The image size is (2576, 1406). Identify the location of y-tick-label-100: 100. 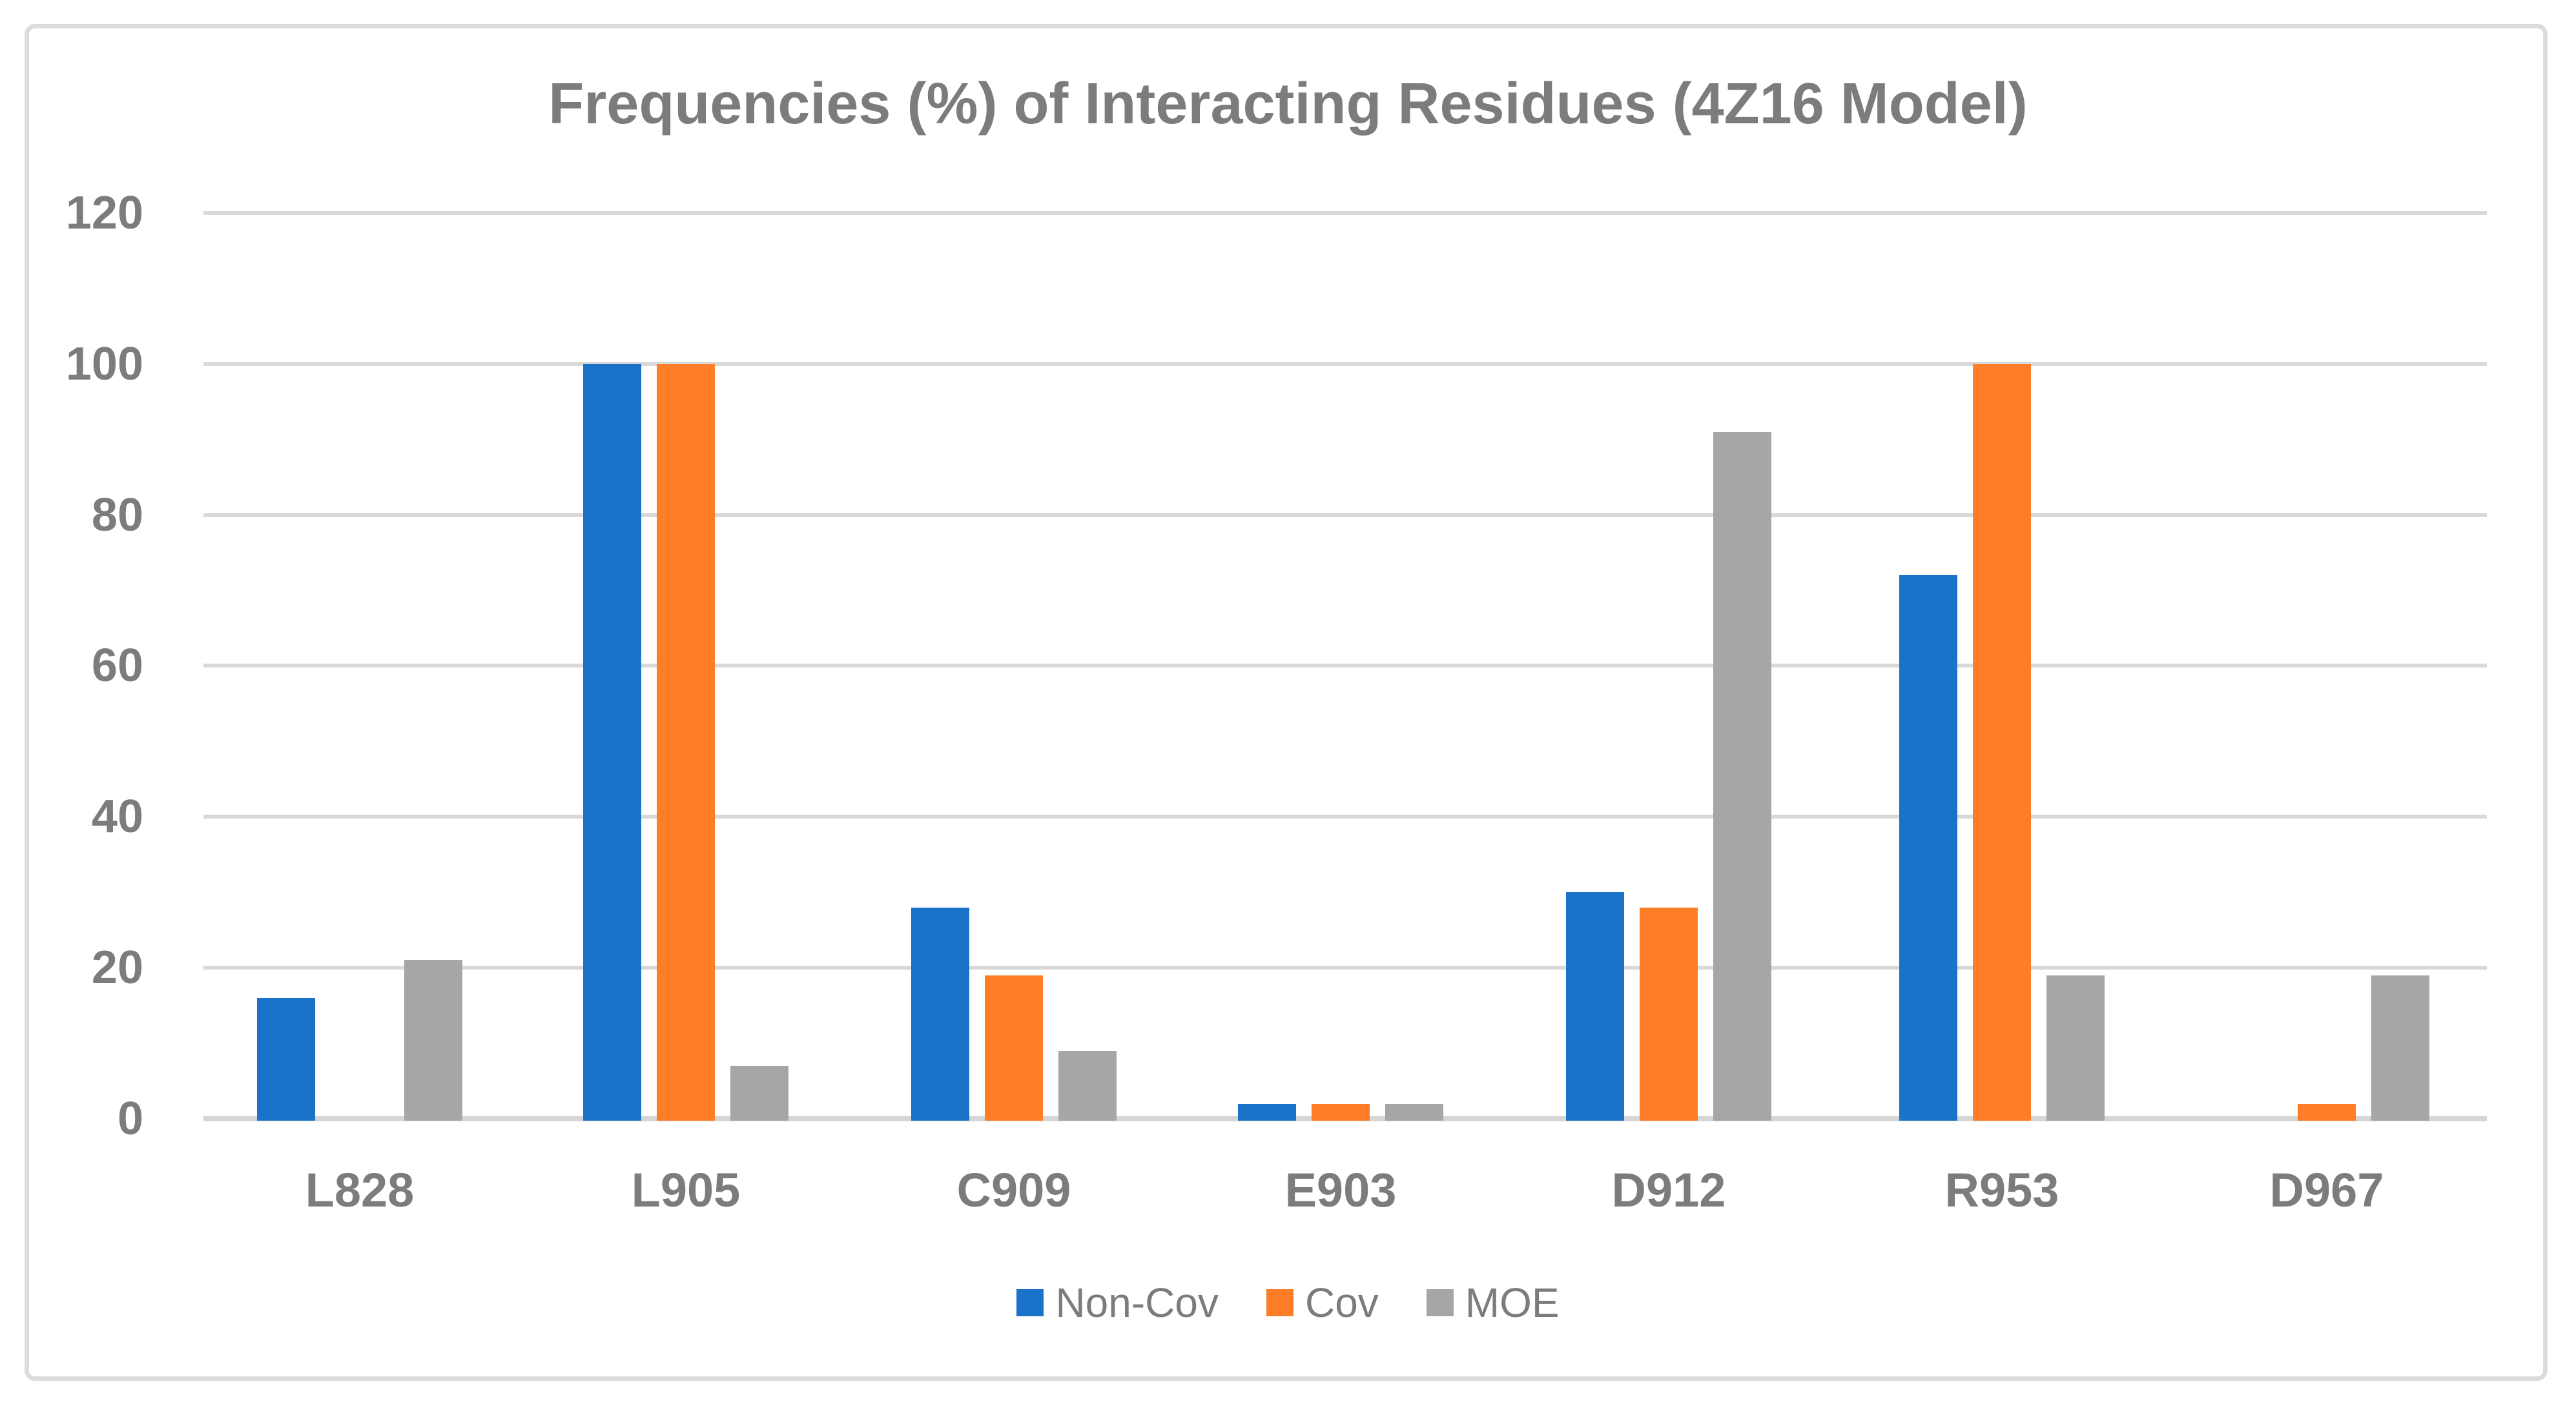
(104, 364).